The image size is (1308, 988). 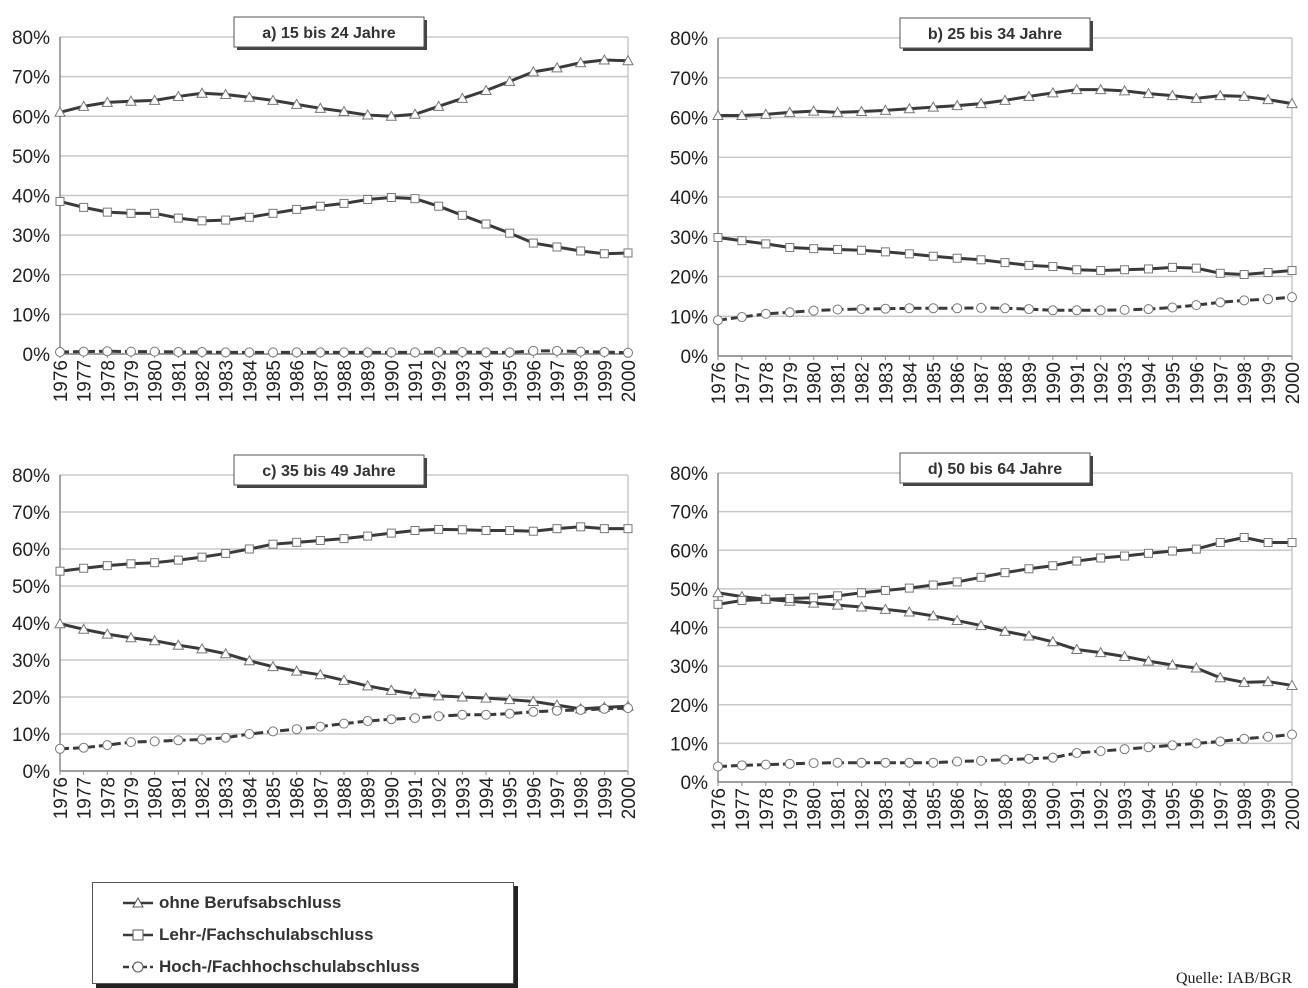 I want to click on x-tick-label: 1989, so click(x=1030, y=809).